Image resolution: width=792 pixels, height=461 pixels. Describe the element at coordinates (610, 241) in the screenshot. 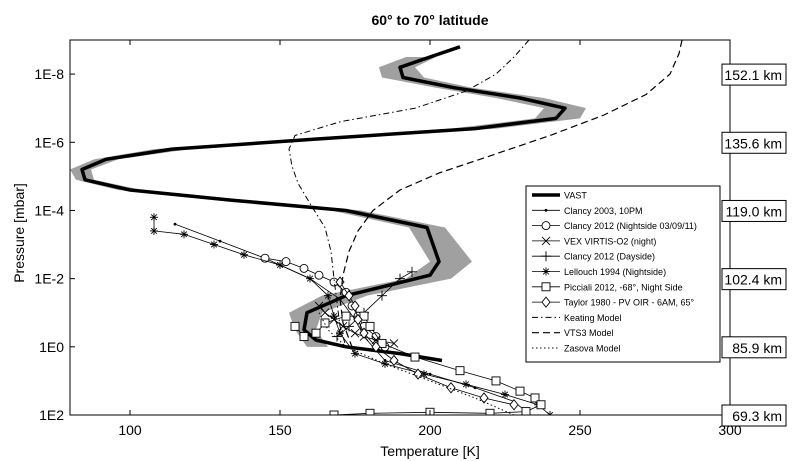

I see `legend-label-3: VEX VIRTIS-O2 (night)` at that location.